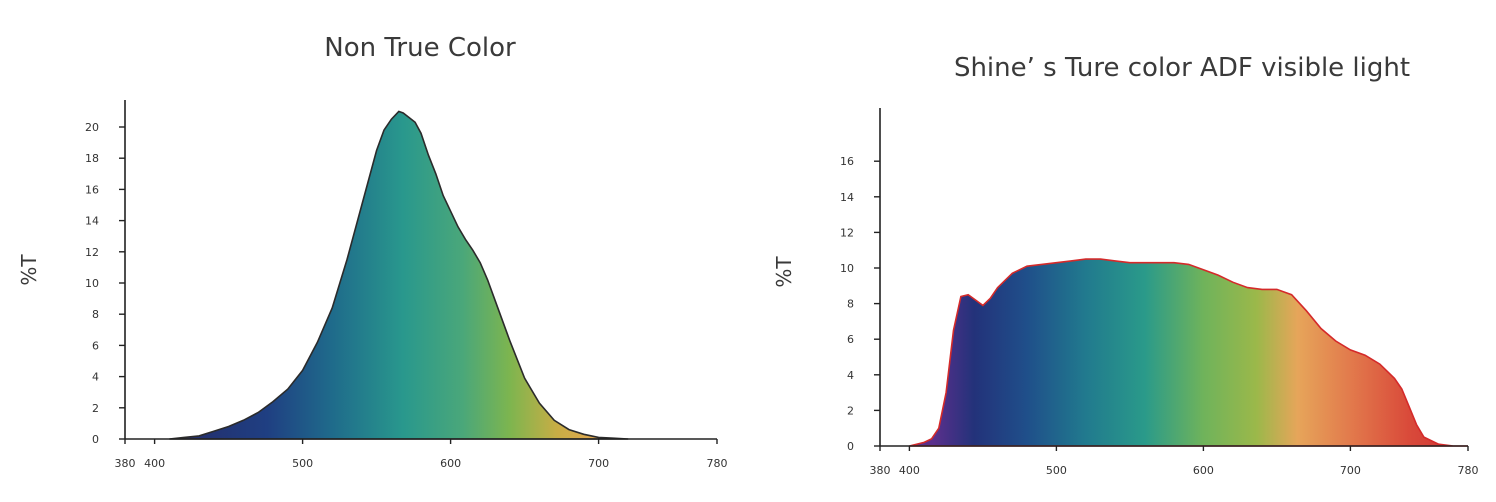  What do you see at coordinates (1350, 470) in the screenshot?
I see `chart-right-xtick-label: 700` at bounding box center [1350, 470].